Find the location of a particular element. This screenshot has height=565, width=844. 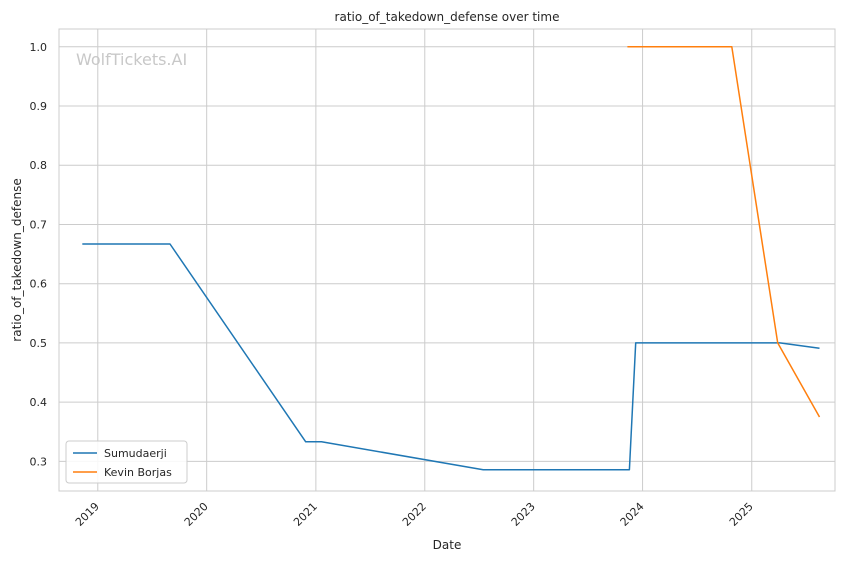

x-tick-label: 2024 is located at coordinates (632, 514).